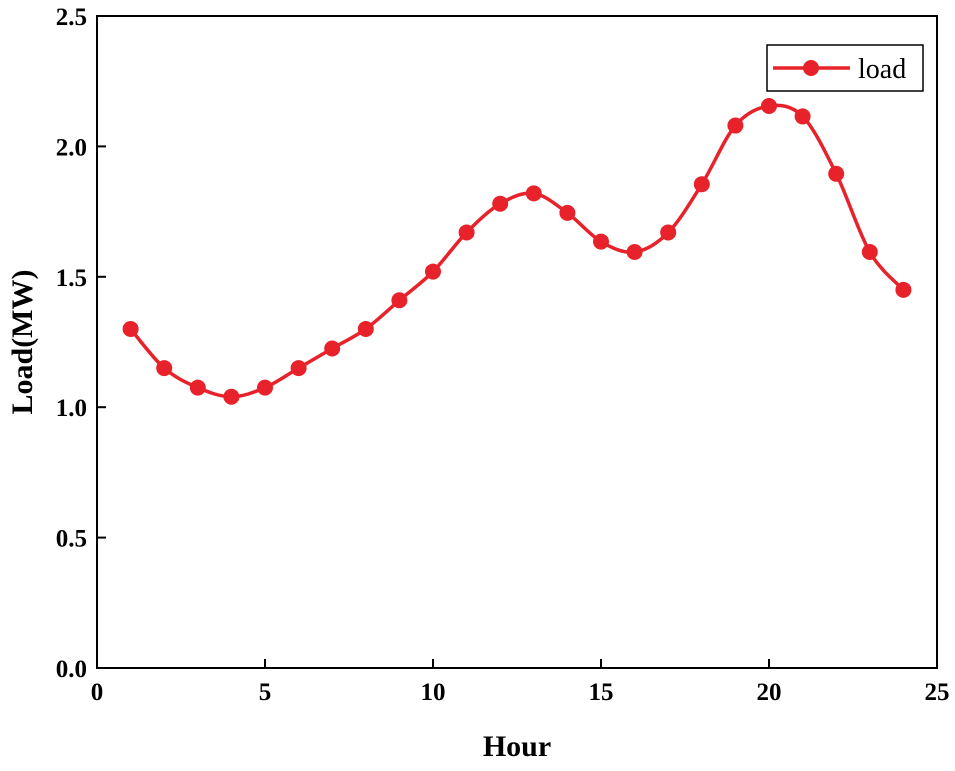 The height and width of the screenshot is (771, 955). Describe the element at coordinates (265, 692) in the screenshot. I see `x-tick-label: 5` at that location.